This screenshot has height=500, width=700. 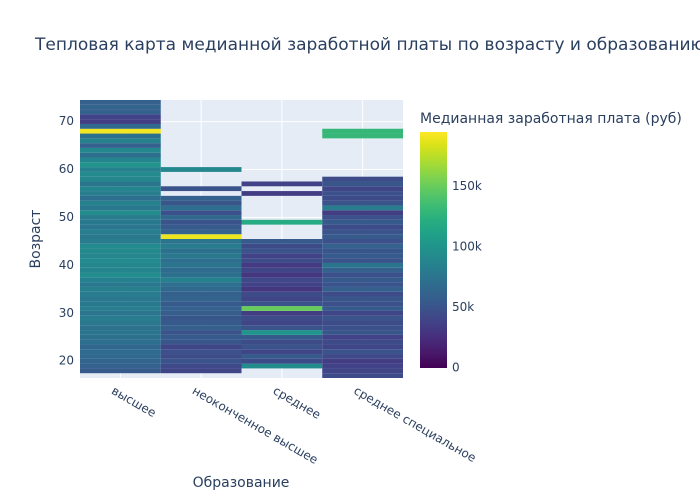 I want to click on y-tick-label: 50, so click(x=66, y=217).